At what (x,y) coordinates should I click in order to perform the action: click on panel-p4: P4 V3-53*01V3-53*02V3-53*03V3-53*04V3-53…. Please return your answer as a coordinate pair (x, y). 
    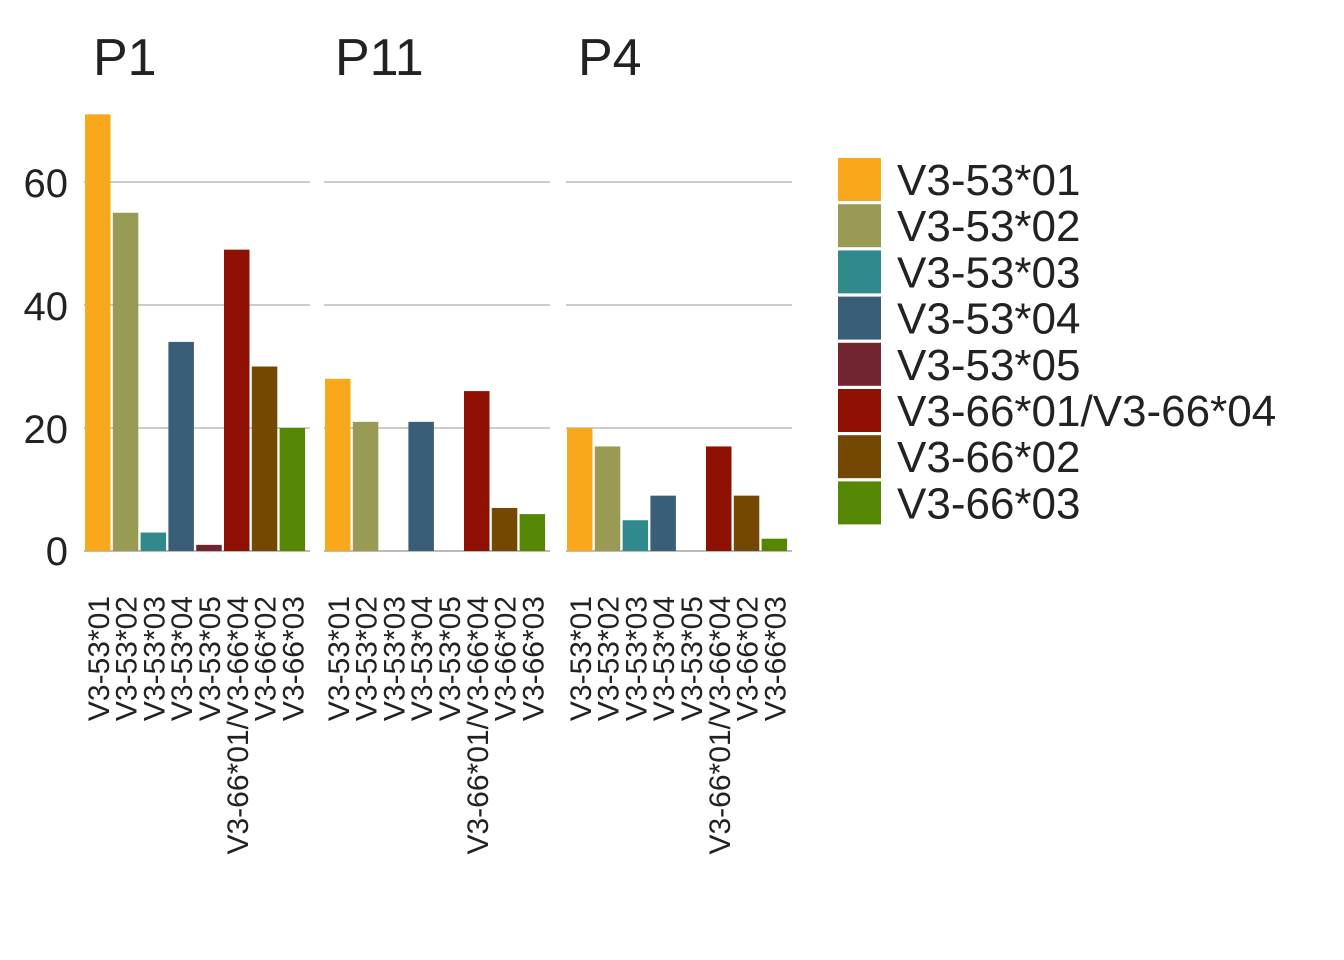
    Looking at the image, I should click on (679, 442).